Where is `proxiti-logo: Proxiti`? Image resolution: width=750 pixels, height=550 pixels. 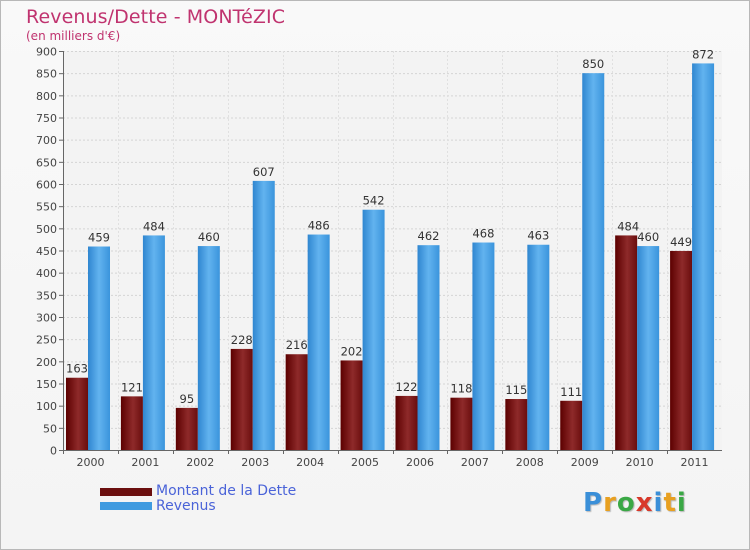
proxiti-logo: Proxiti is located at coordinates (635, 503).